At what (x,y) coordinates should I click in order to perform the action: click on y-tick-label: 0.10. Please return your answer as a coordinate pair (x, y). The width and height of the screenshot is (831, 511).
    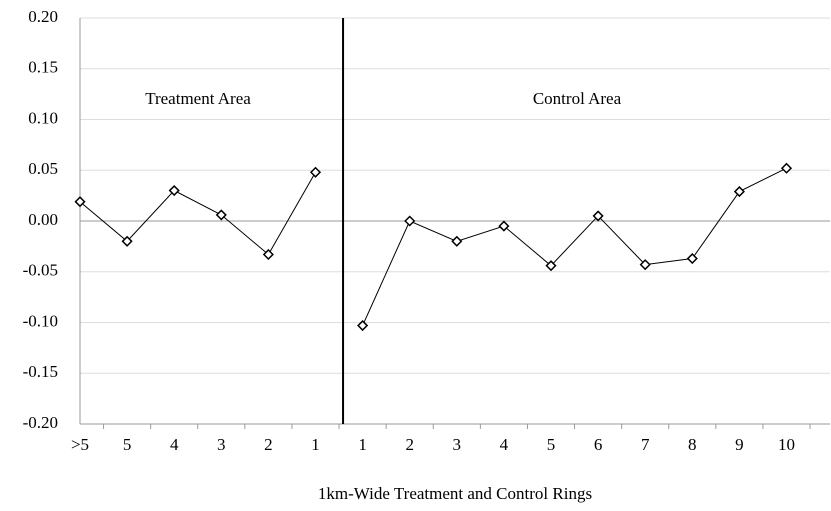
    Looking at the image, I should click on (43, 117).